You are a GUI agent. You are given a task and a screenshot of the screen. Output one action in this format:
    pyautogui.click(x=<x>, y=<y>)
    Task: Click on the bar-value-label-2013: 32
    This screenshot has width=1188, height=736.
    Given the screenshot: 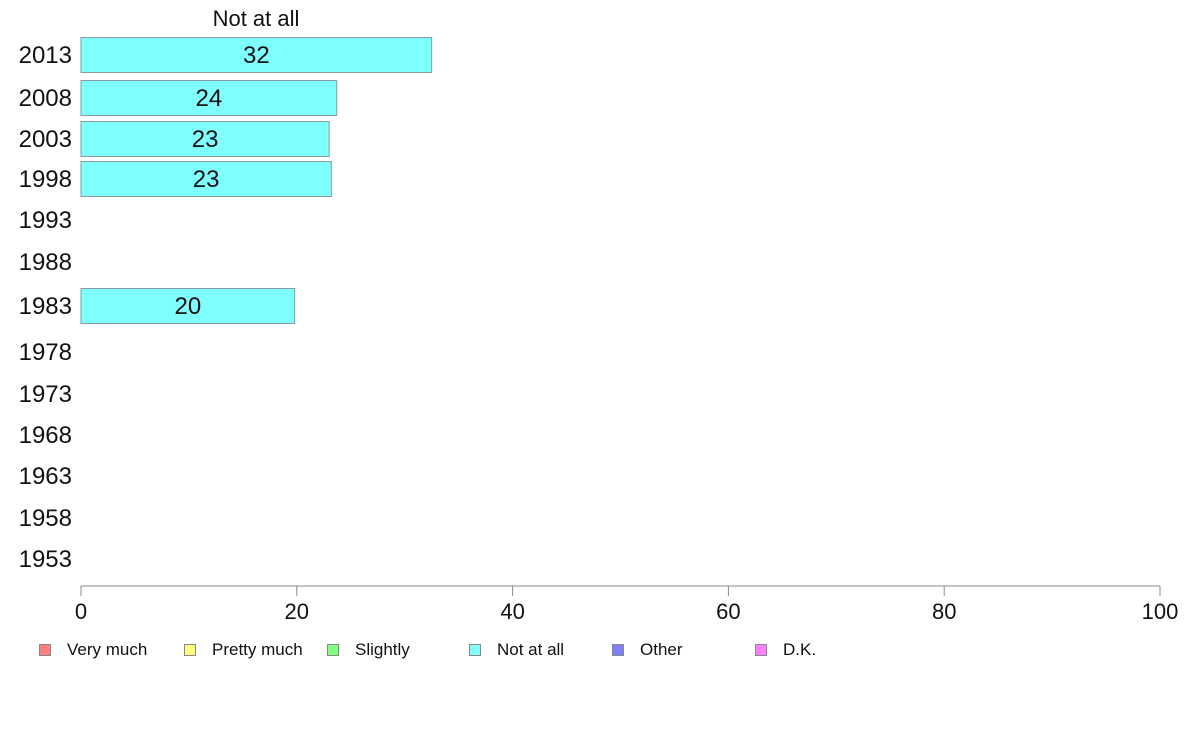 What is the action you would take?
    pyautogui.click(x=256, y=55)
    